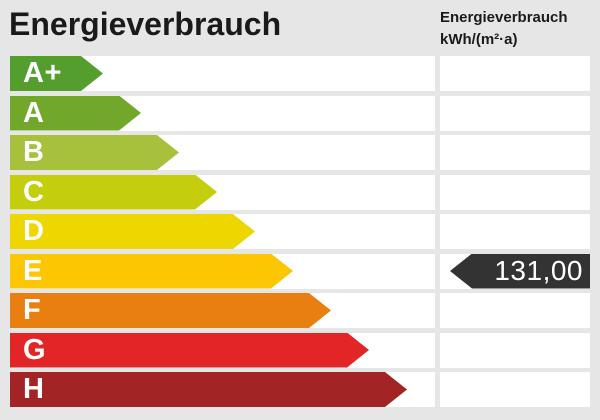  Describe the element at coordinates (208, 389) in the screenshot. I see `class-arrow-h: H` at that location.